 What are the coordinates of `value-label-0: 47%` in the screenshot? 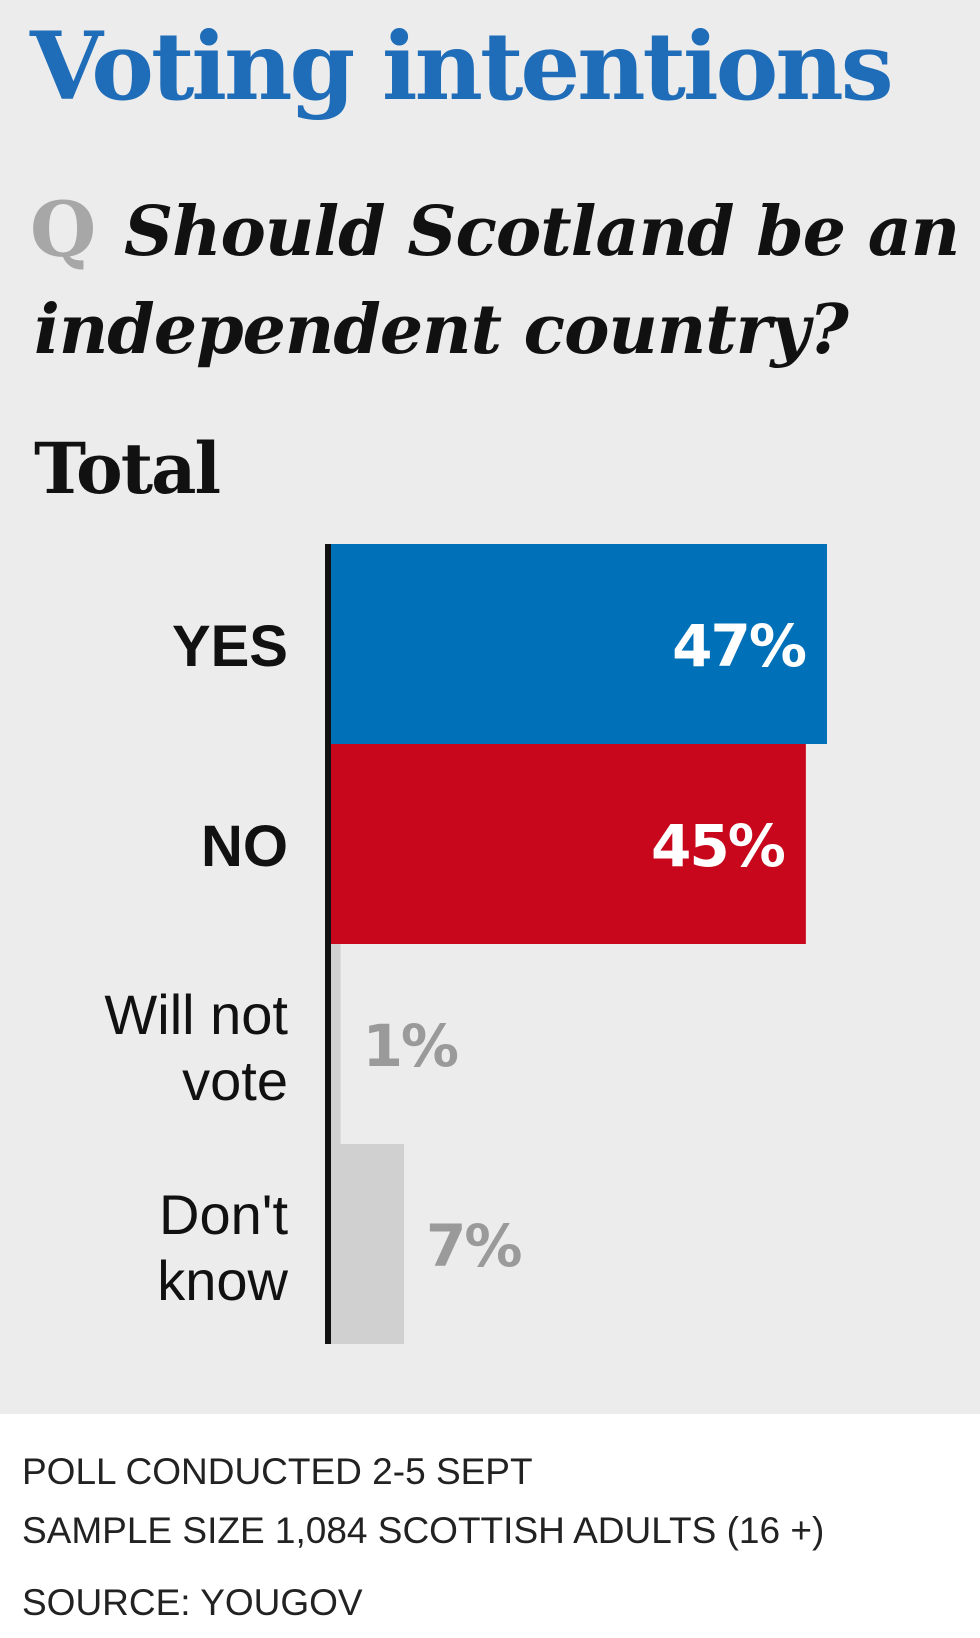 It's located at (739, 646).